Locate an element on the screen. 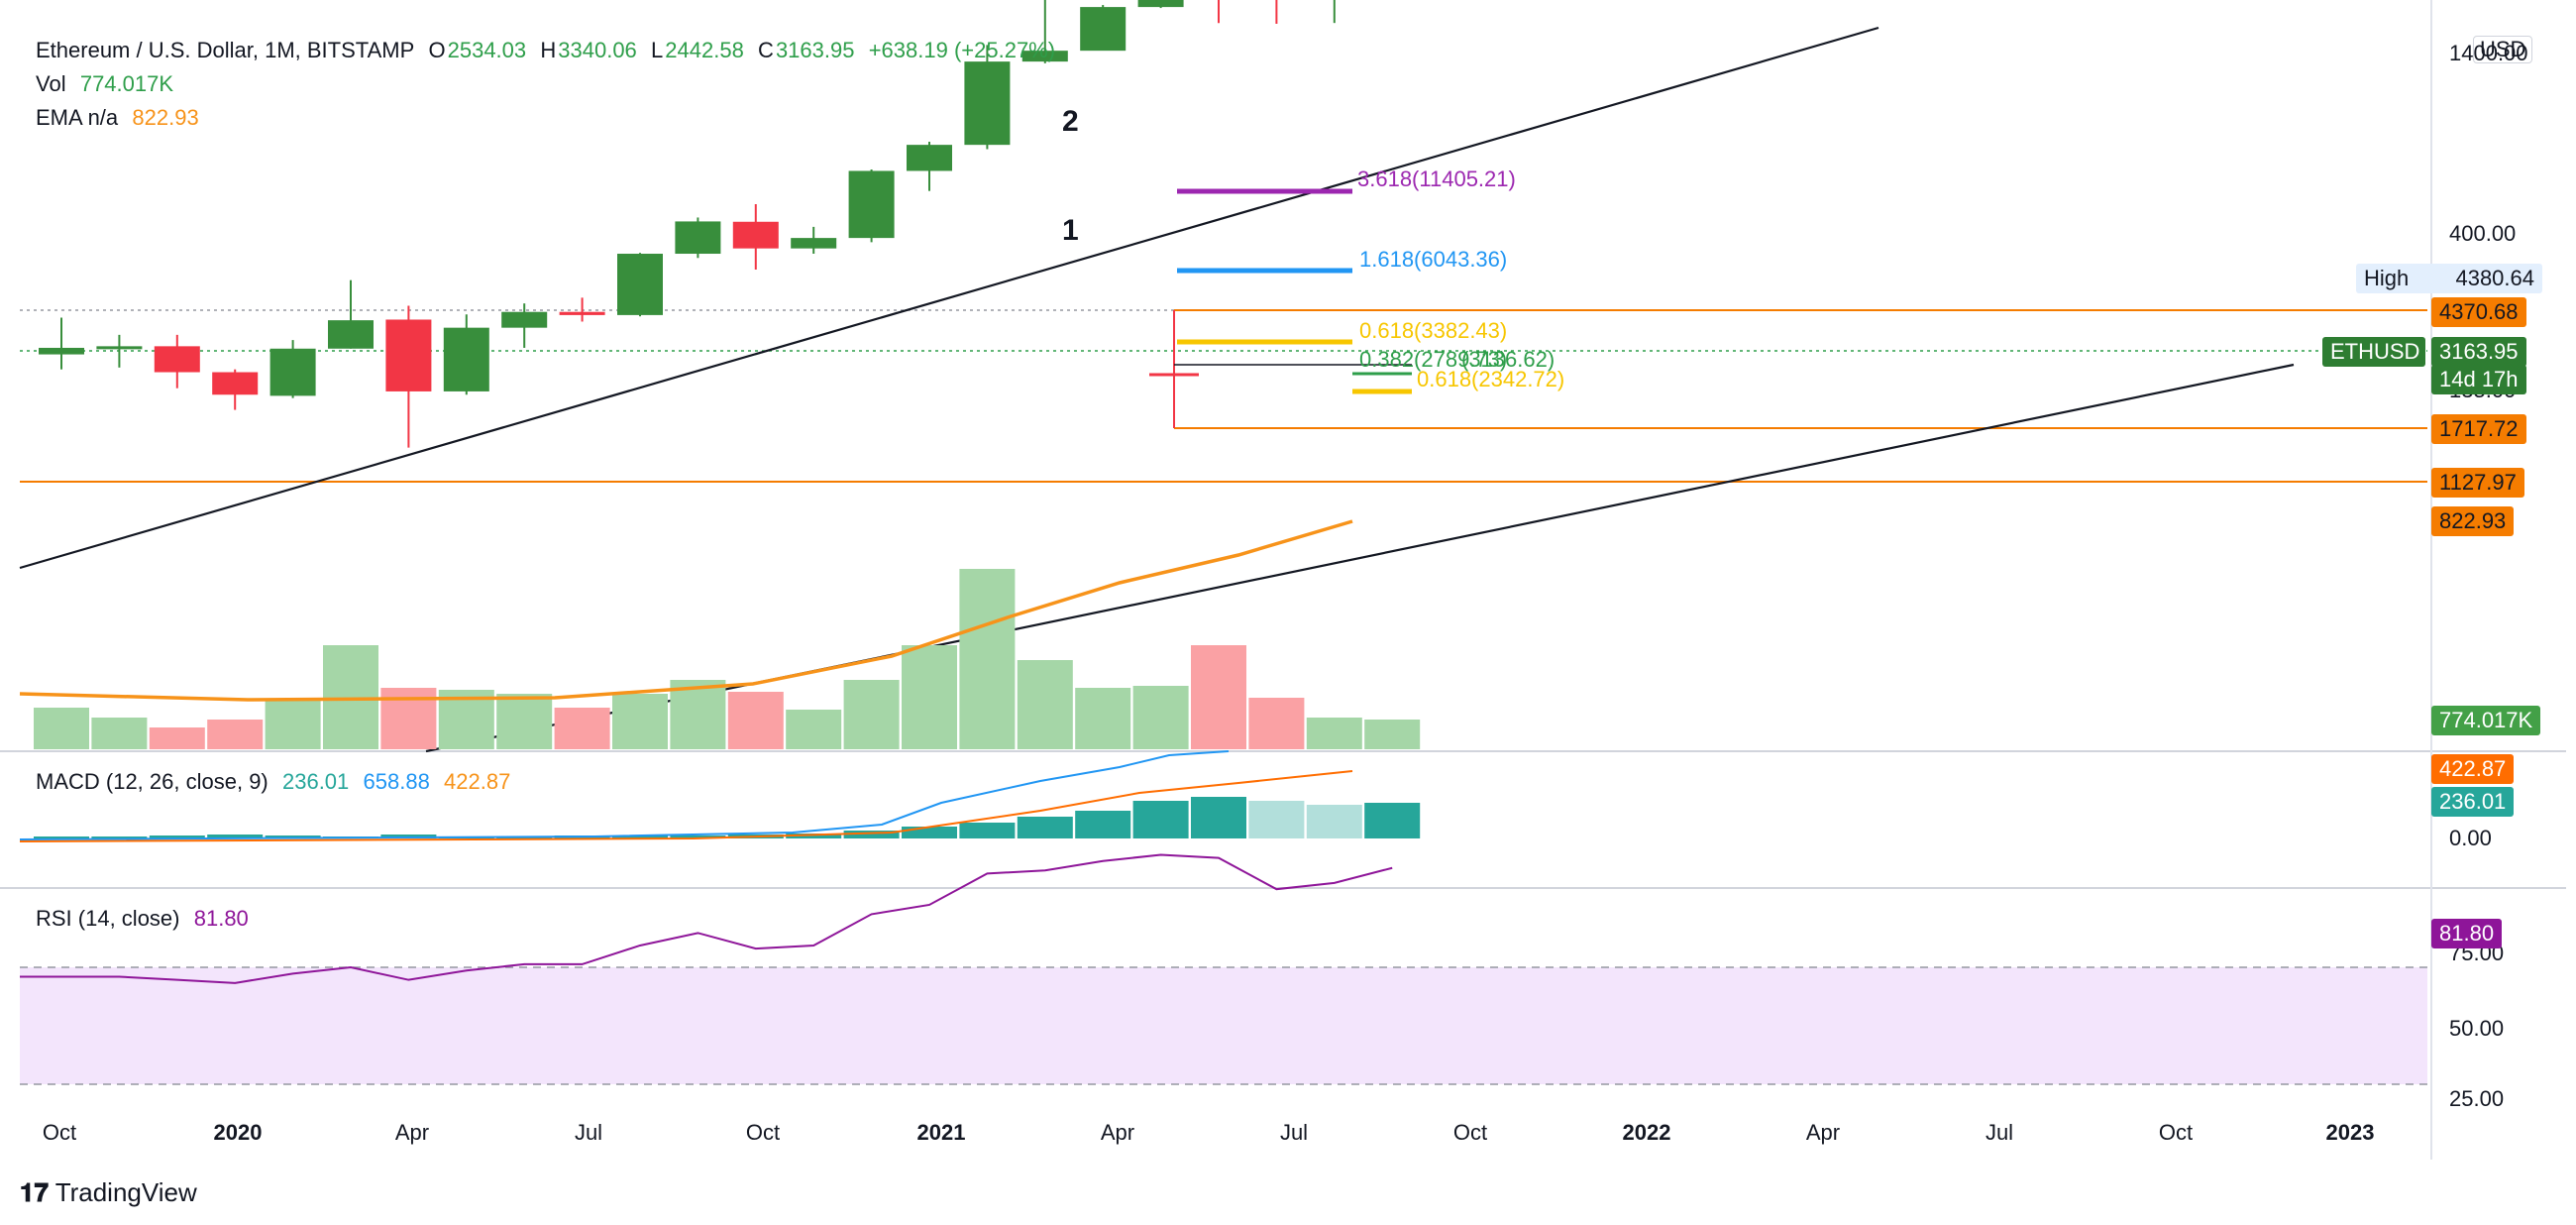  tradingview-logo: 𝟏𝟕 TradingView is located at coordinates (109, 1193).